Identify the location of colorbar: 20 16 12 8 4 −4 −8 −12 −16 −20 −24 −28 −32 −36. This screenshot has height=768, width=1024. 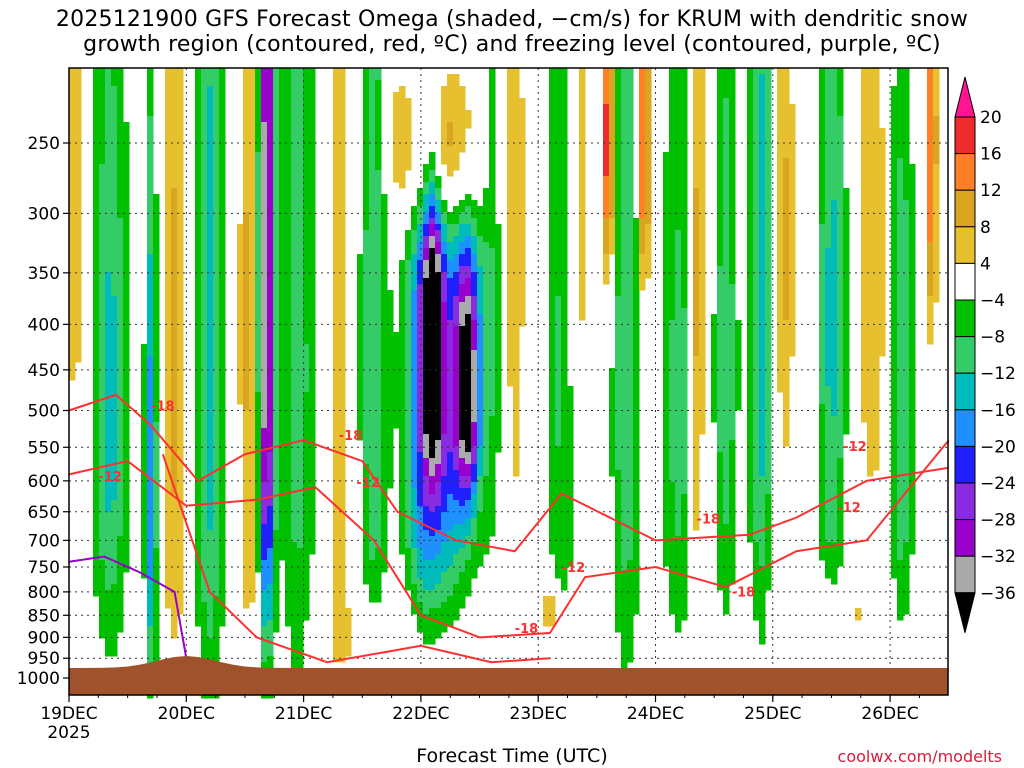
(985, 354).